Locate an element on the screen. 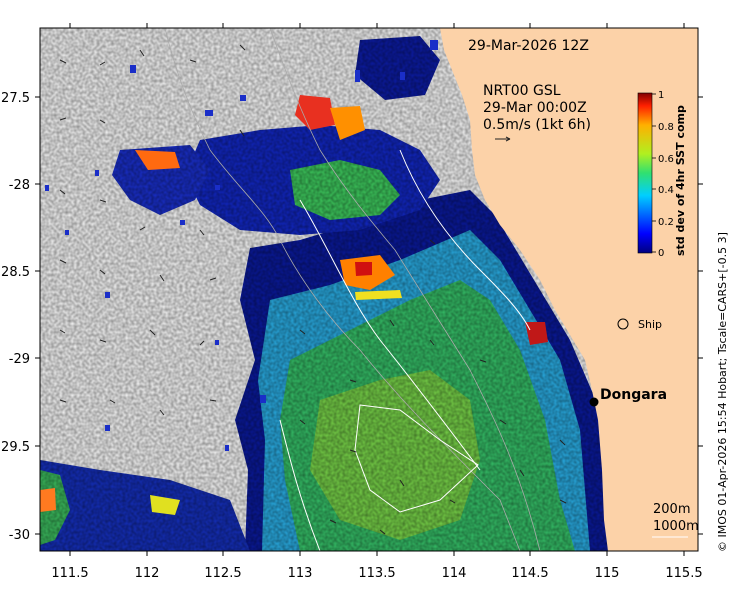  colorbar-tick: 1 is located at coordinates (661, 95).